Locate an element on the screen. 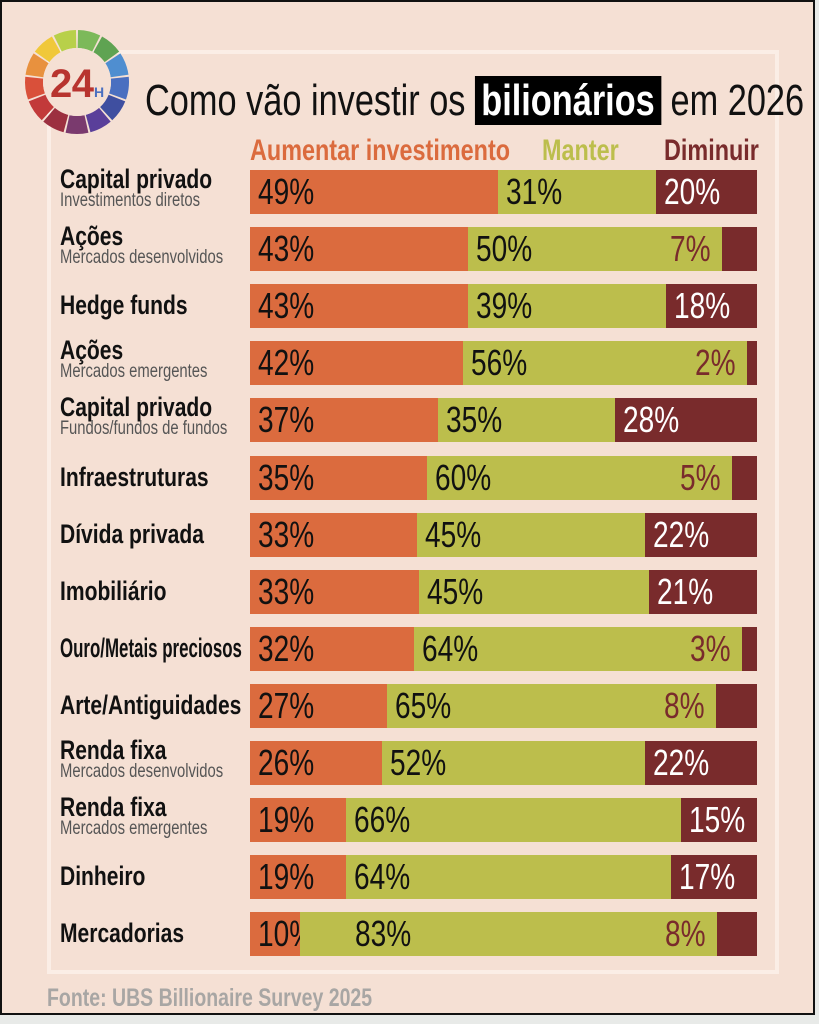 The height and width of the screenshot is (1024, 819). row-label: Renda fixa Mercados desenvolvidos is located at coordinates (164, 759).